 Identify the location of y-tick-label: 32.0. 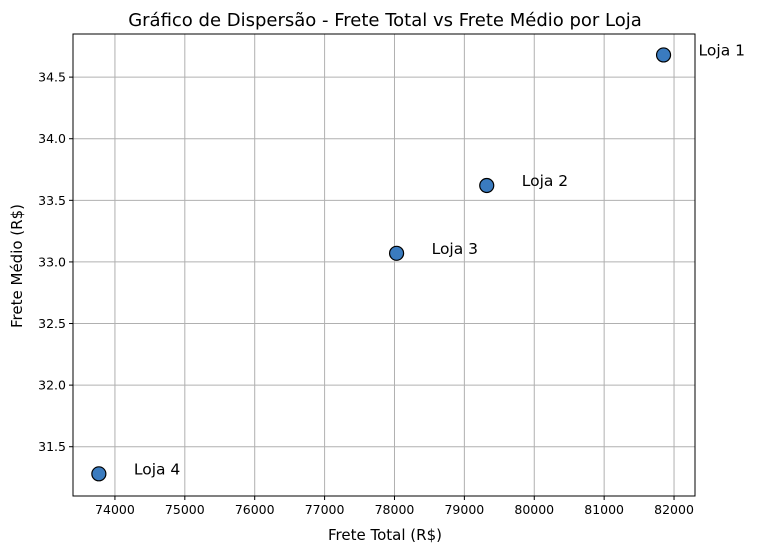
(52, 385).